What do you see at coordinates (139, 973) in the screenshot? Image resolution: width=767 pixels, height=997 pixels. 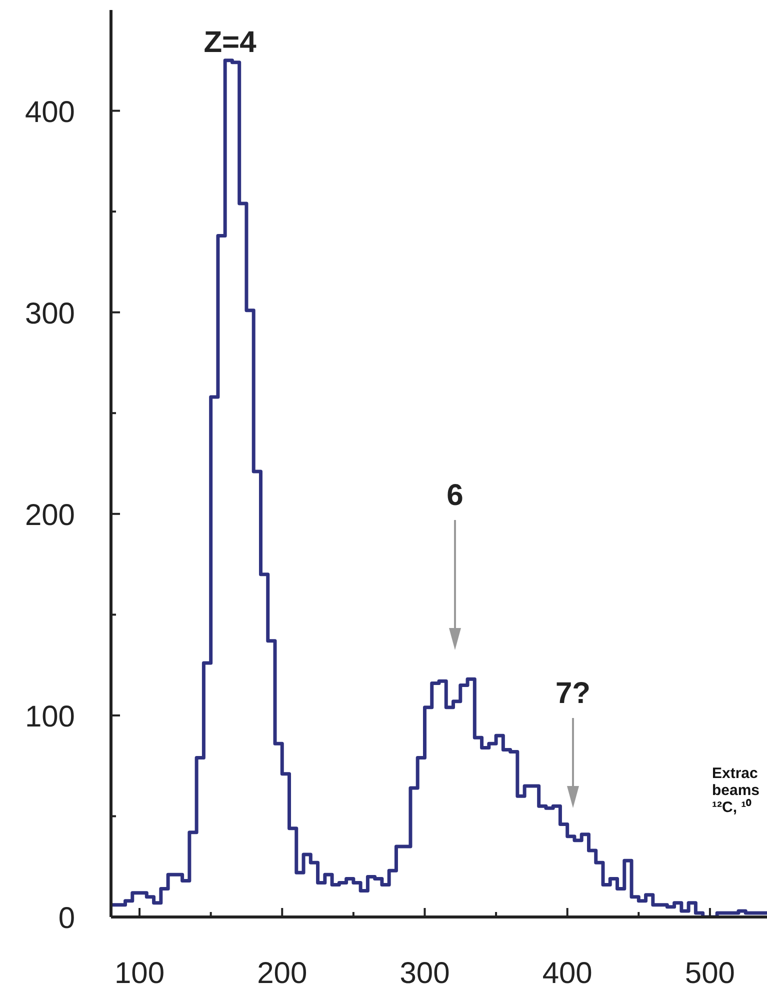 I see `x-tick-label: 100` at bounding box center [139, 973].